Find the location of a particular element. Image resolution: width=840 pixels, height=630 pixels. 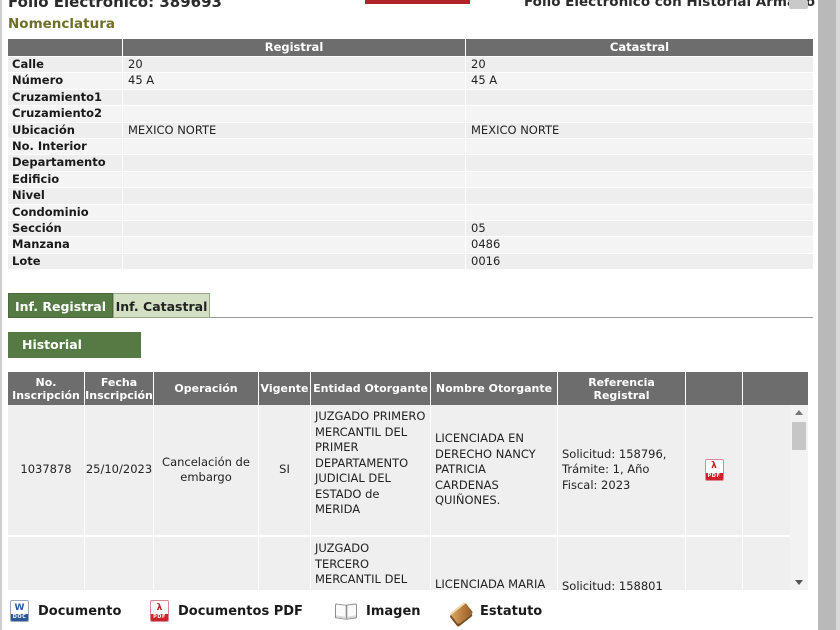

nom-row-label: Departamento is located at coordinates (65, 163).